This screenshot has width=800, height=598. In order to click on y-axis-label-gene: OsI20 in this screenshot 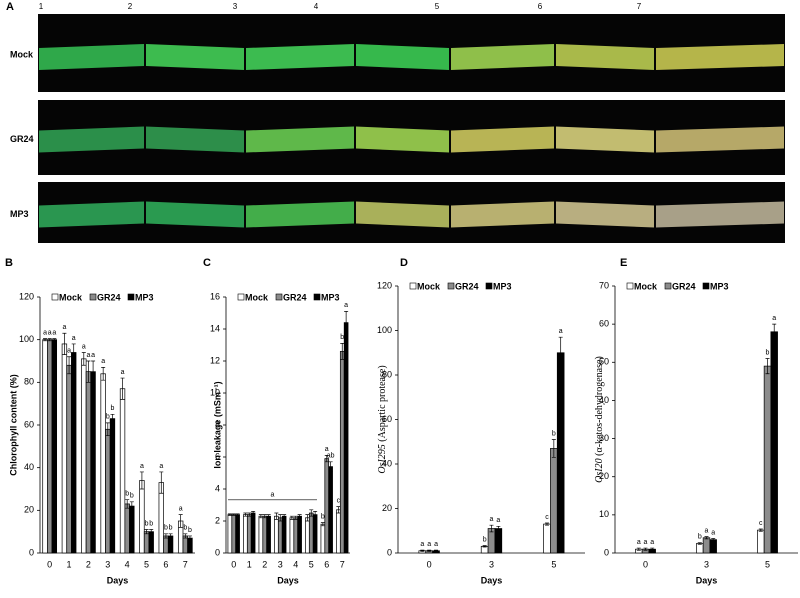, I will do `click(599, 470)`.